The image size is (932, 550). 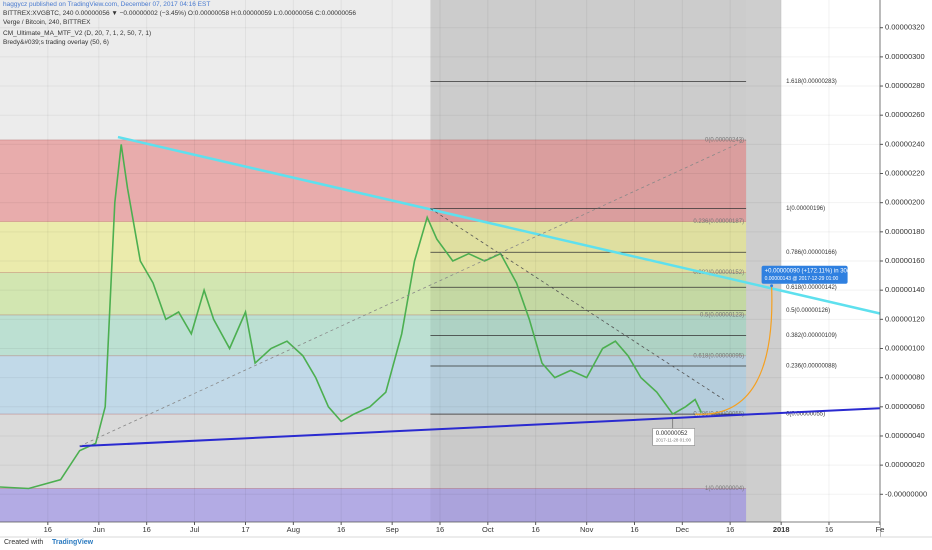 What do you see at coordinates (734, 350) in the screenshot?
I see `projection-arc` at bounding box center [734, 350].